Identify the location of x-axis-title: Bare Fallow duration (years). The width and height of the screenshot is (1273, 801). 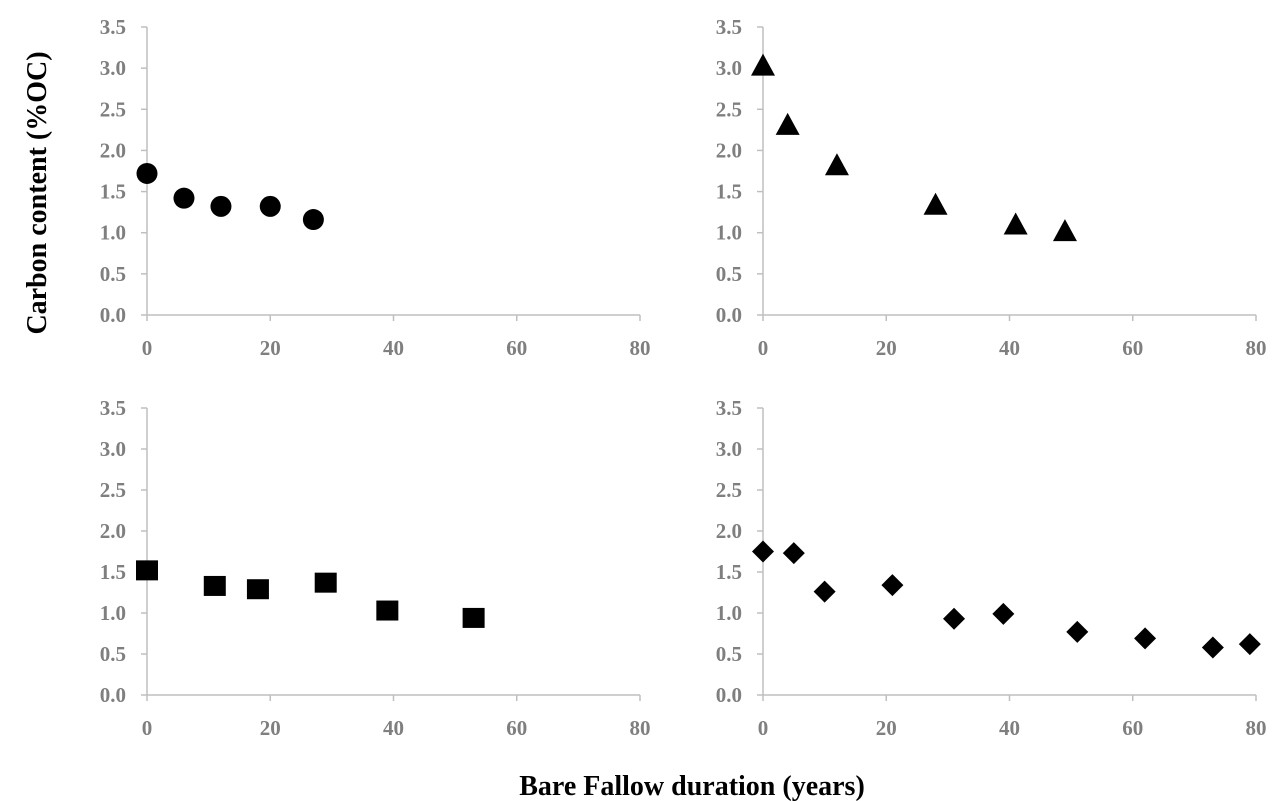
(692, 786).